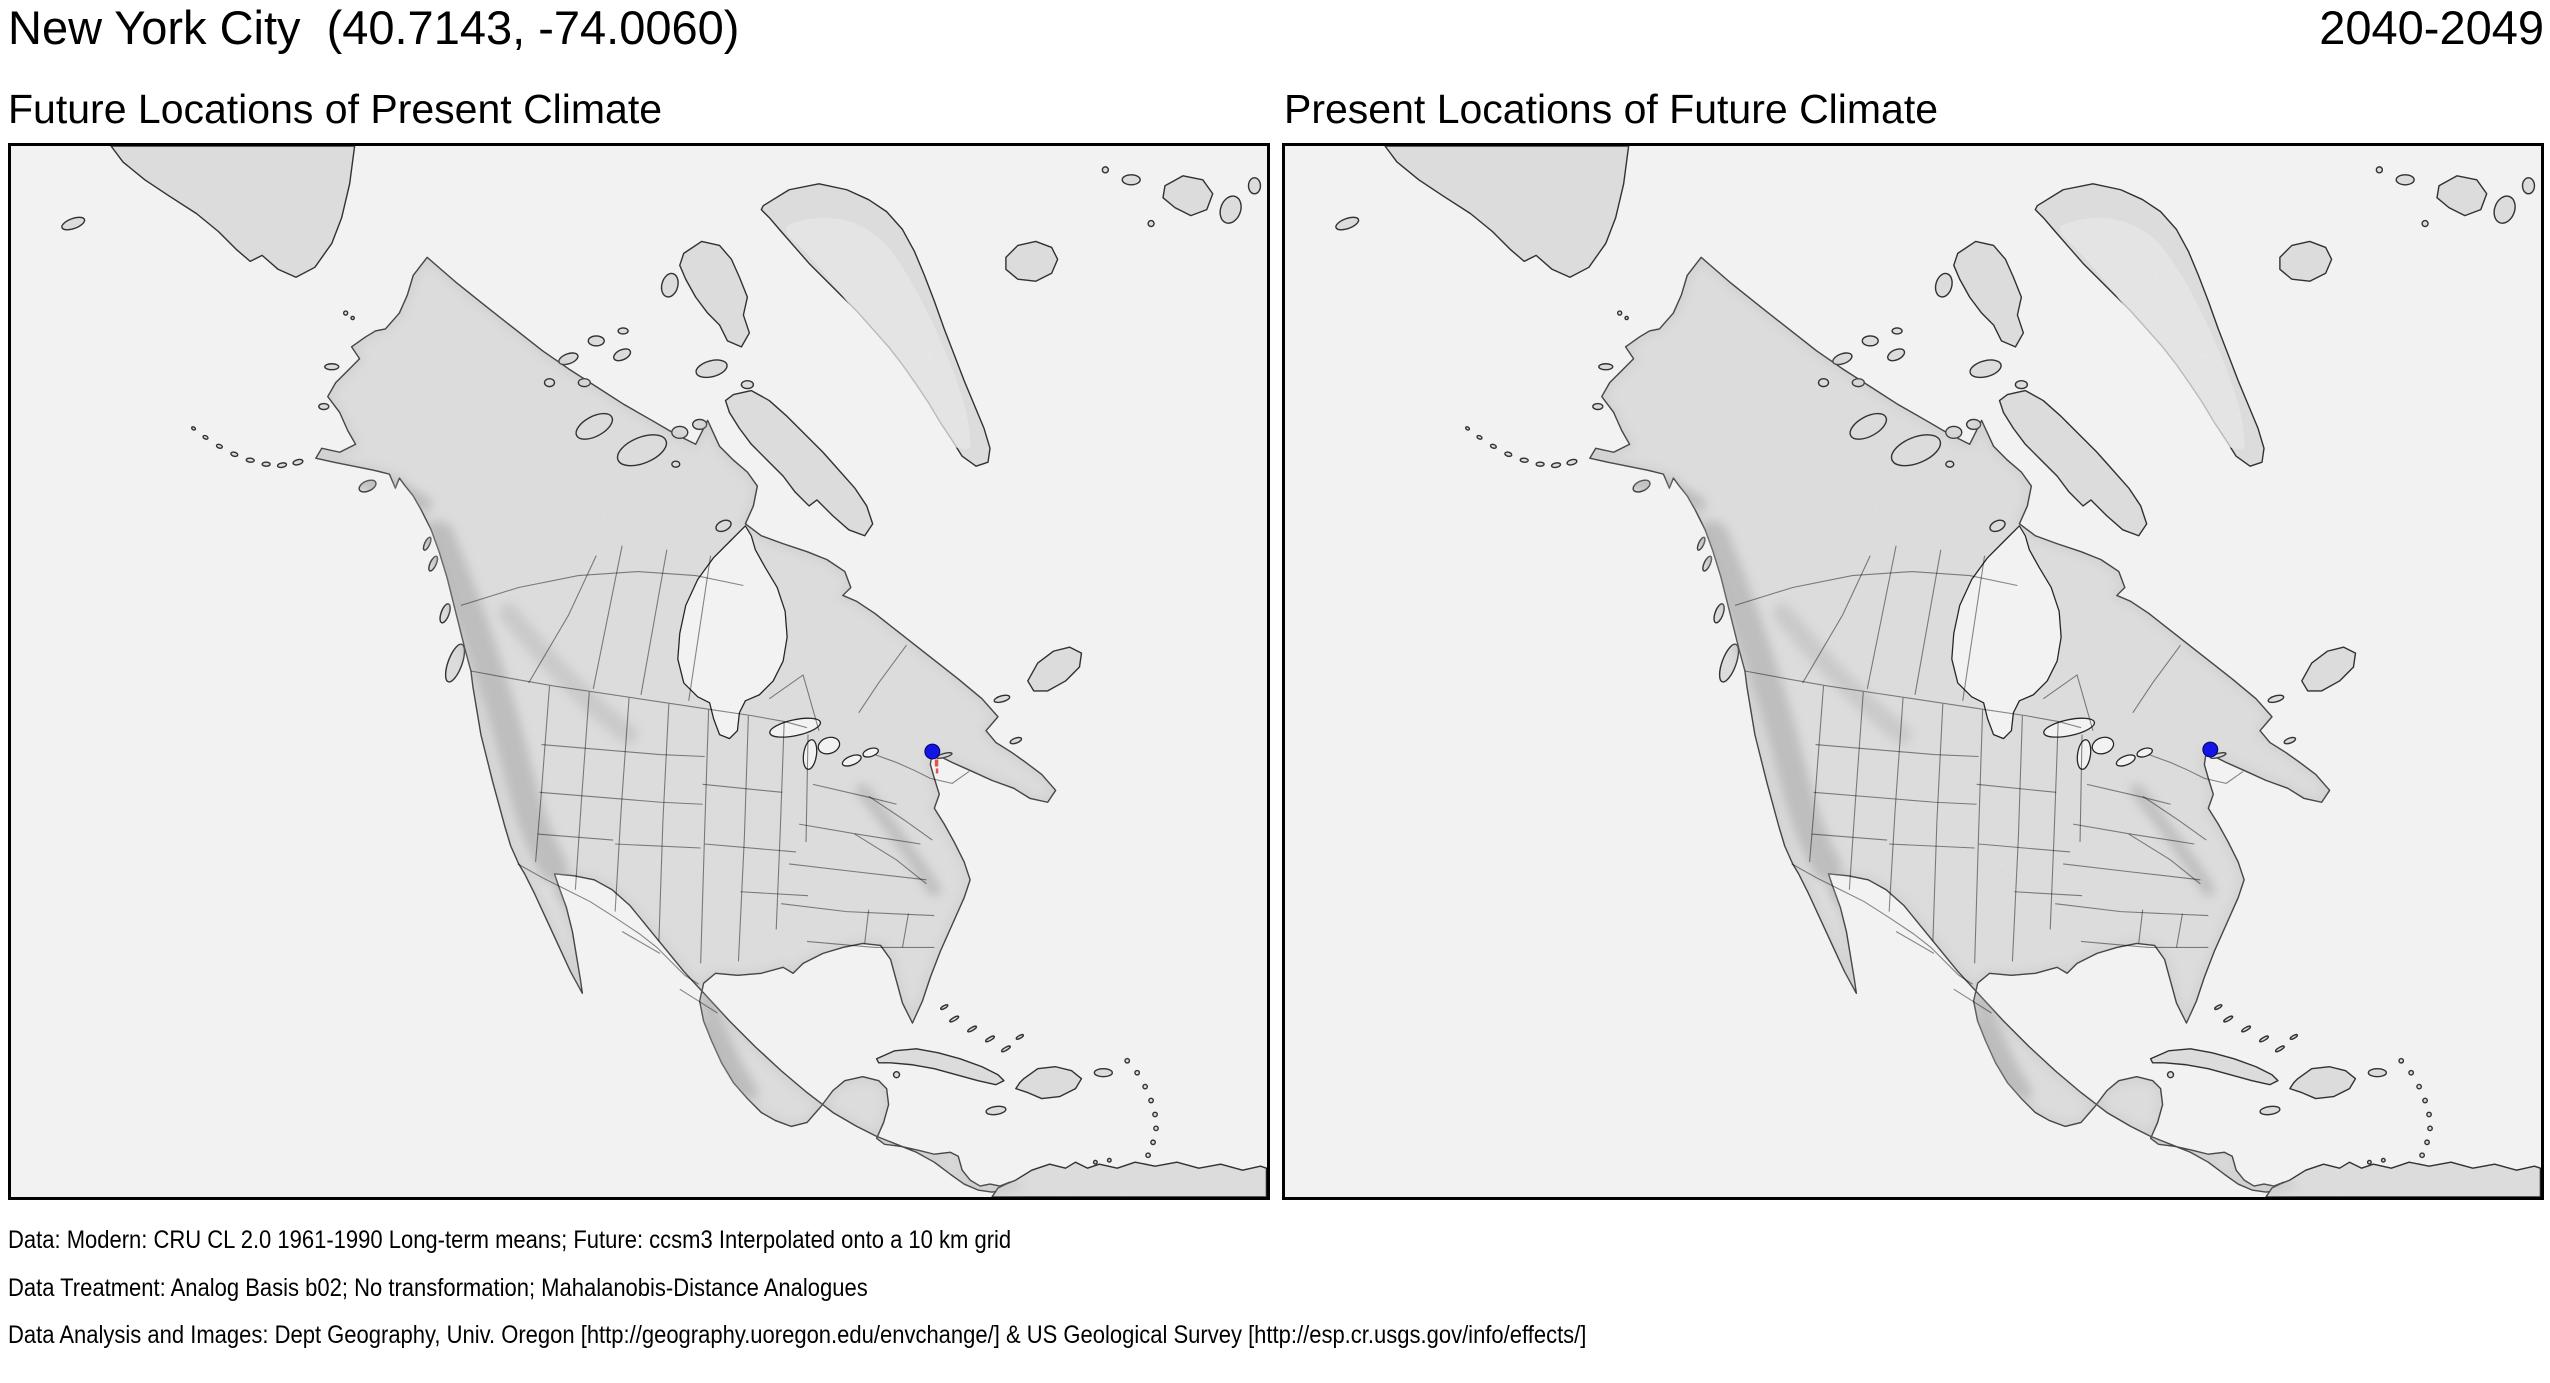 The image size is (2550, 1383). Describe the element at coordinates (154, 27) in the screenshot. I see `location-name: New York City` at that location.